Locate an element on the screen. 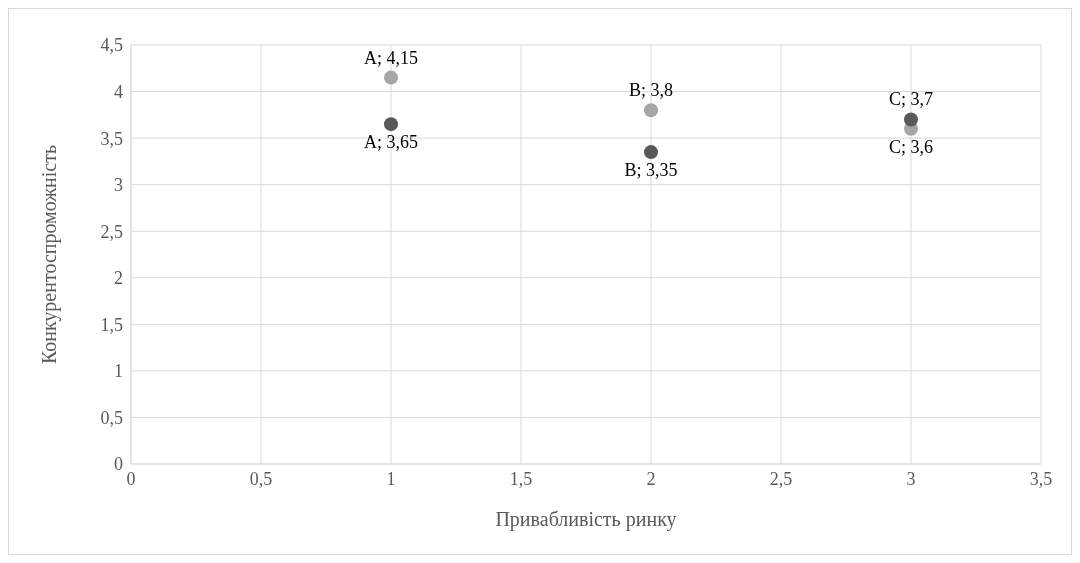 The width and height of the screenshot is (1080, 563). x-tick-label: 2 is located at coordinates (651, 478).